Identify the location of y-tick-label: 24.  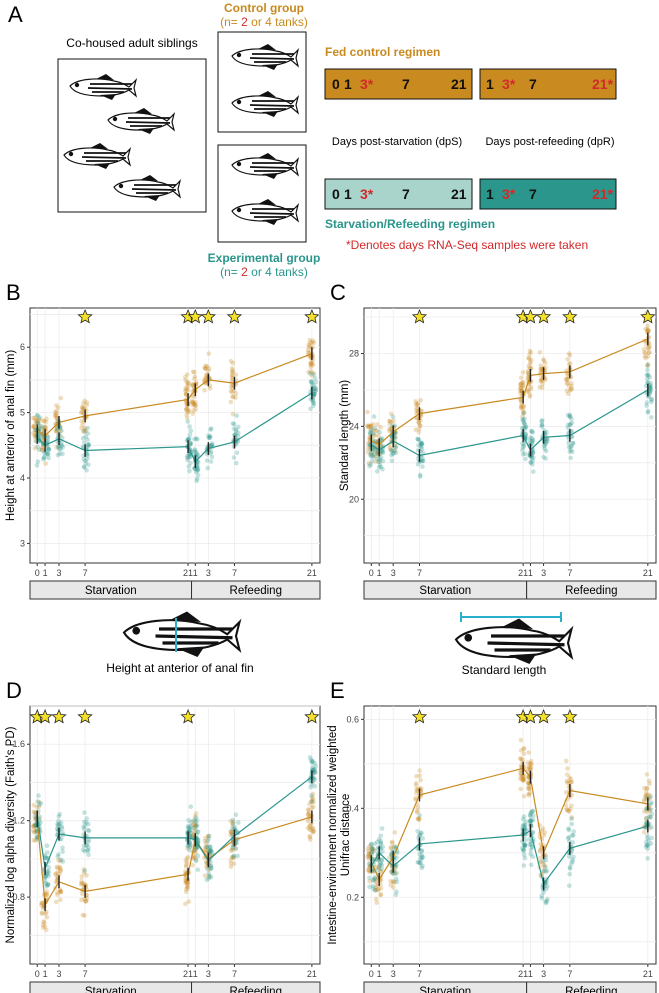
(354, 426).